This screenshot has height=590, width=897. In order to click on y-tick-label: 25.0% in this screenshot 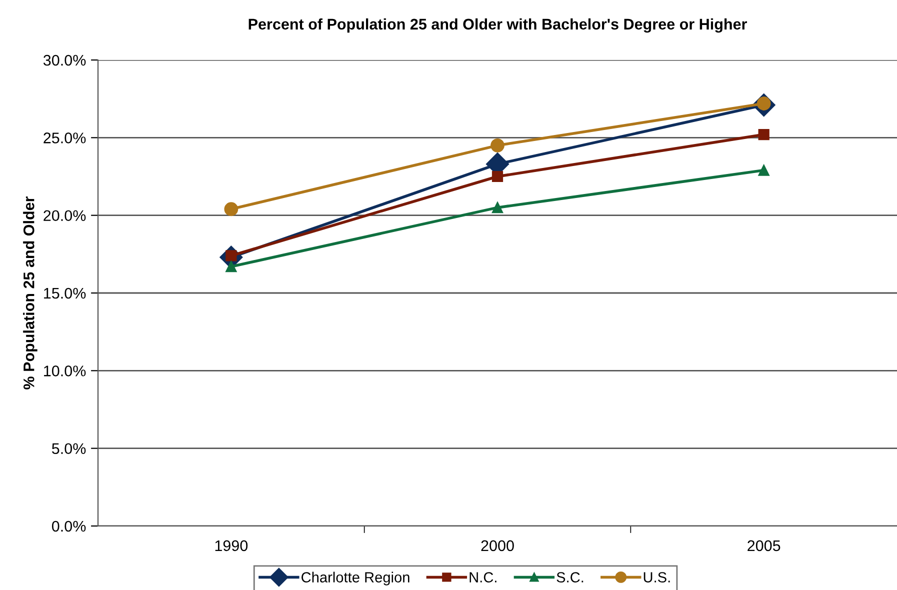, I will do `click(65, 138)`.